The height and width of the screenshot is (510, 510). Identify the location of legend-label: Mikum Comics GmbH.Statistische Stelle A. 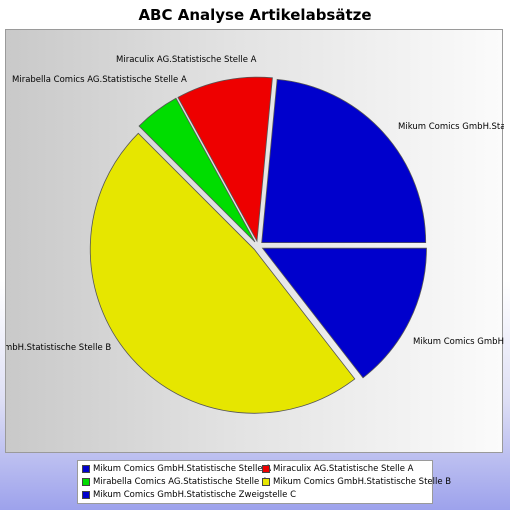
(182, 469).